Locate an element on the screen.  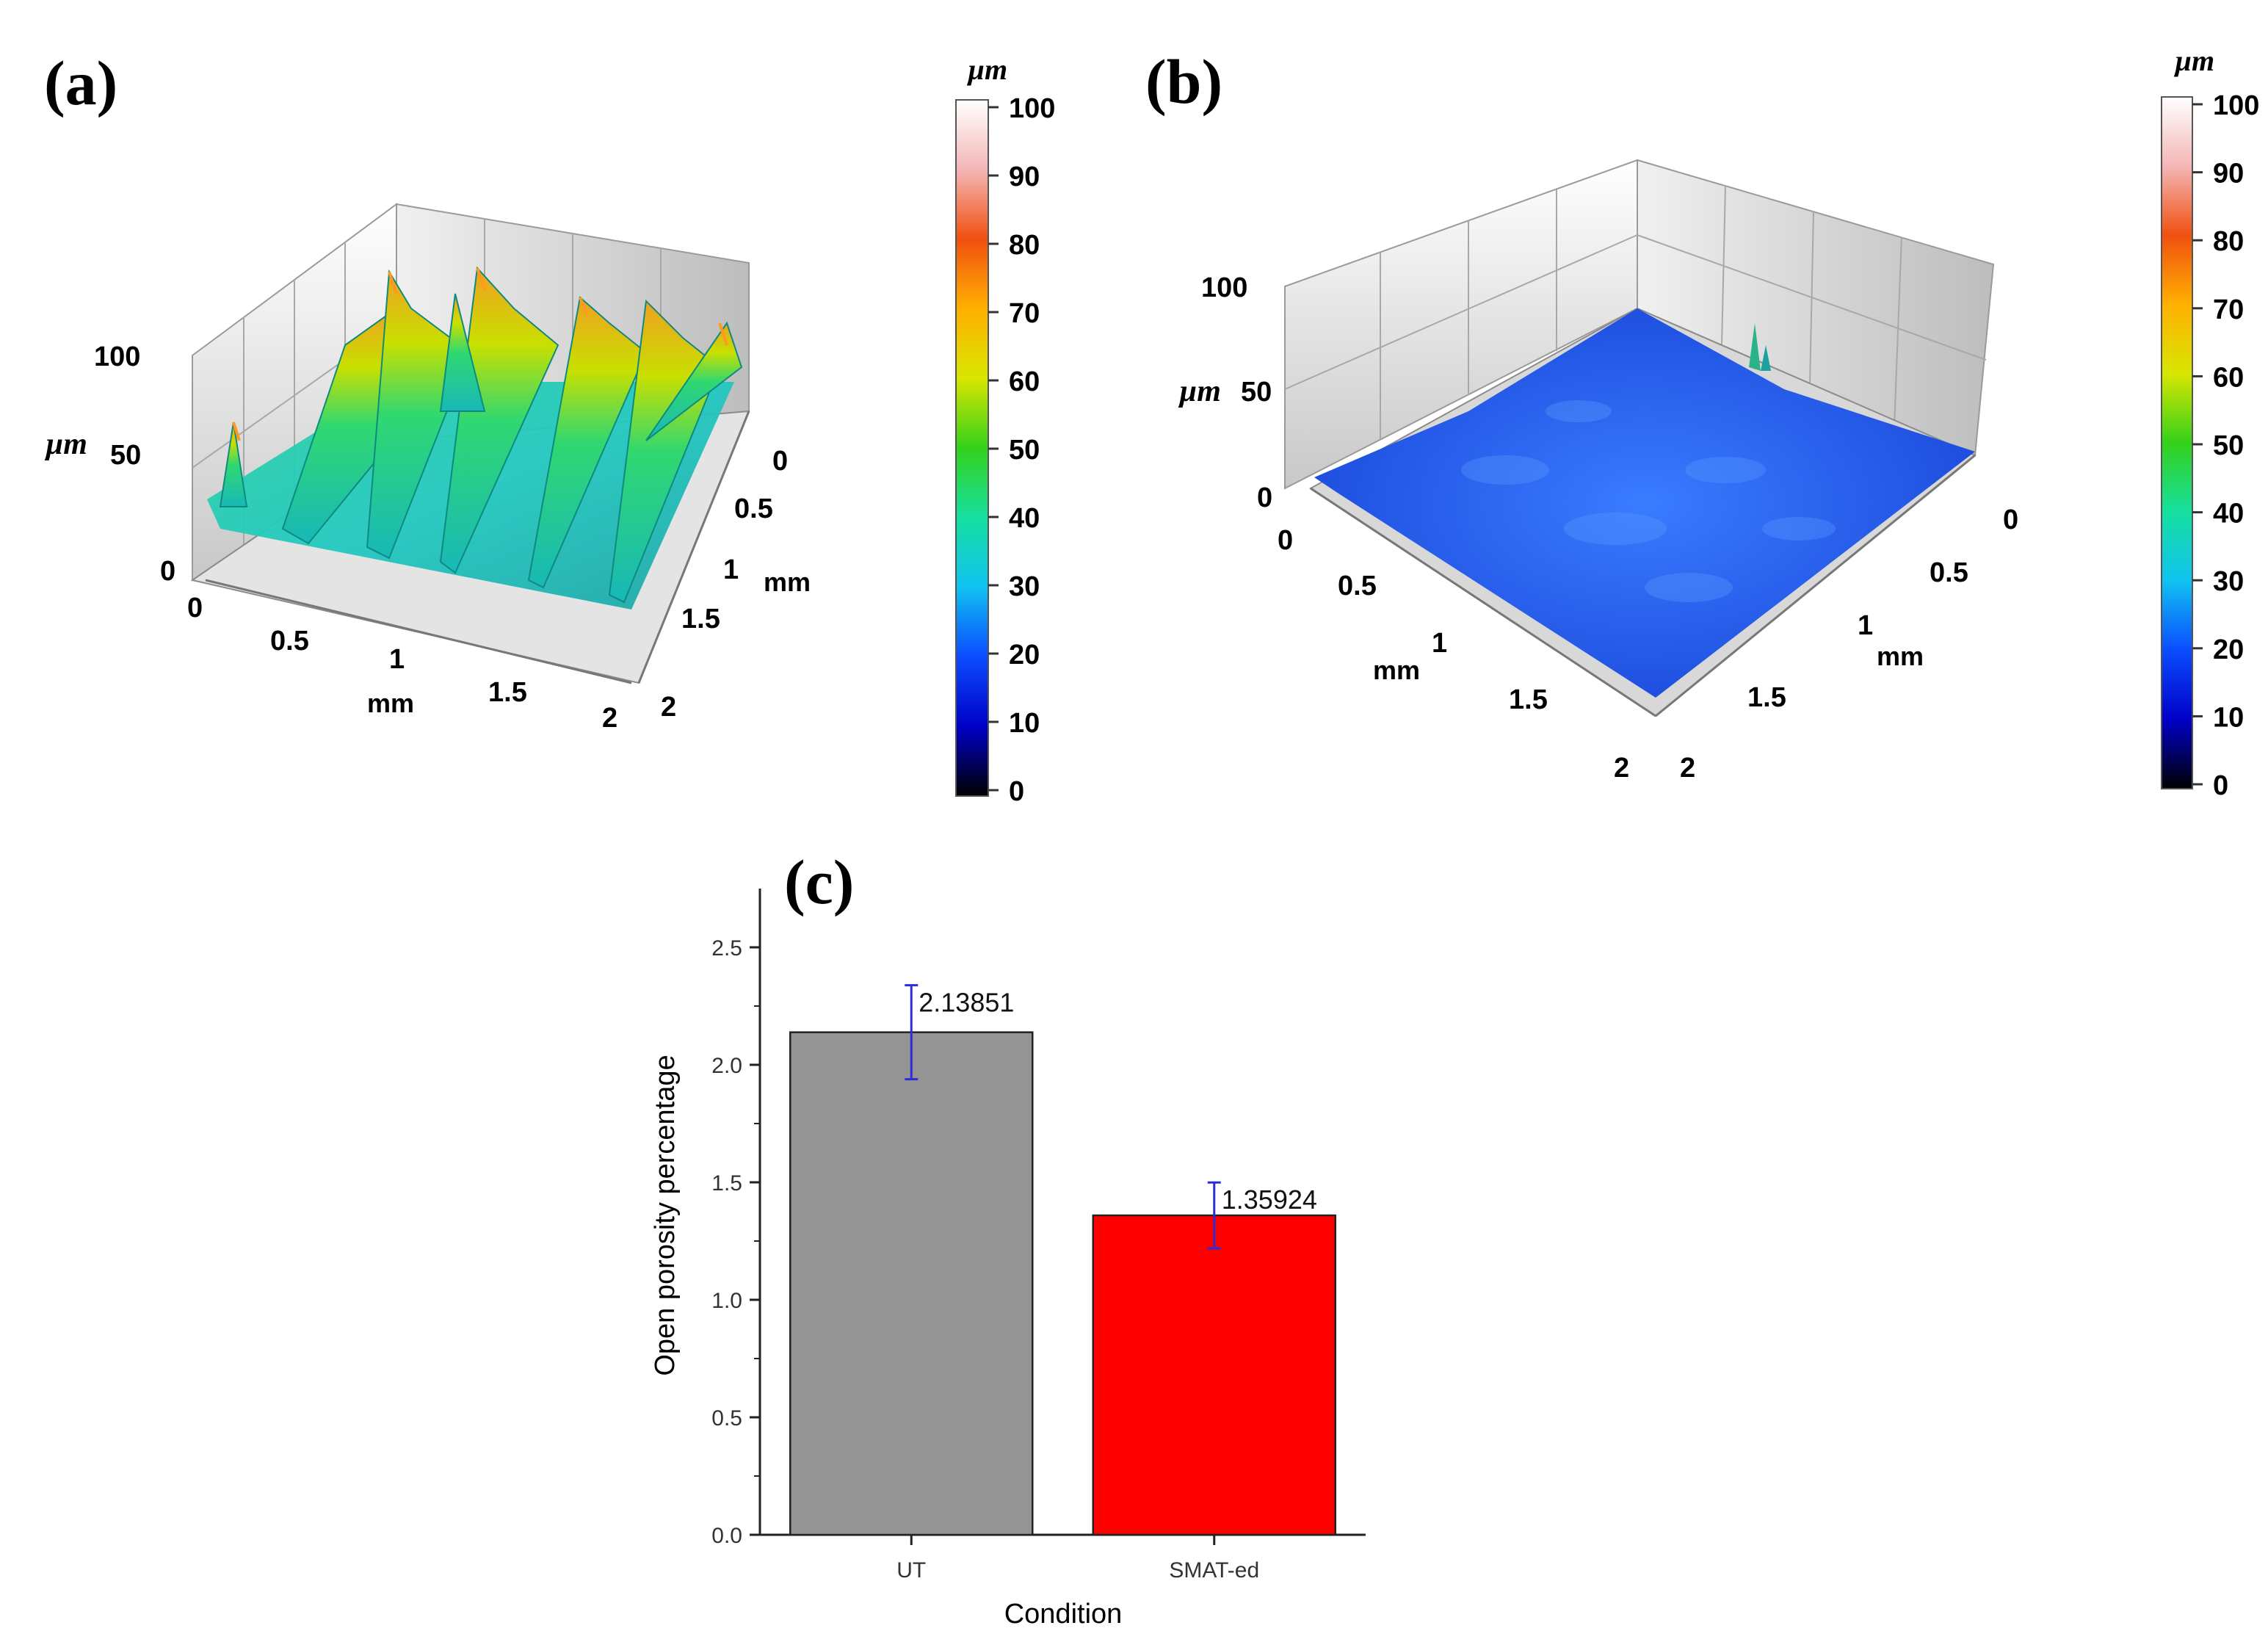
panel-a-colorbar-ramp is located at coordinates (972, 448).